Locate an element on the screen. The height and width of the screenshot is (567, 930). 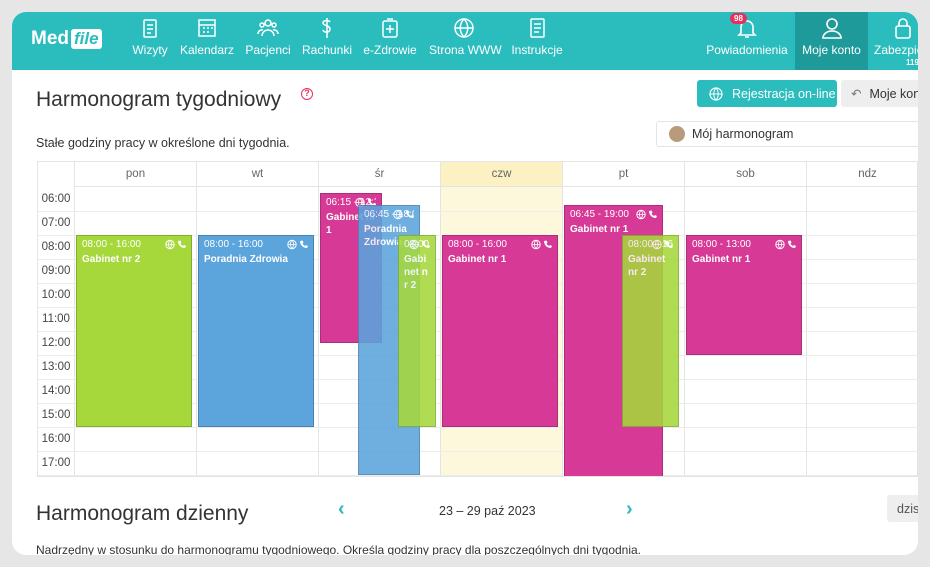
day-header: śr is located at coordinates (379, 174).